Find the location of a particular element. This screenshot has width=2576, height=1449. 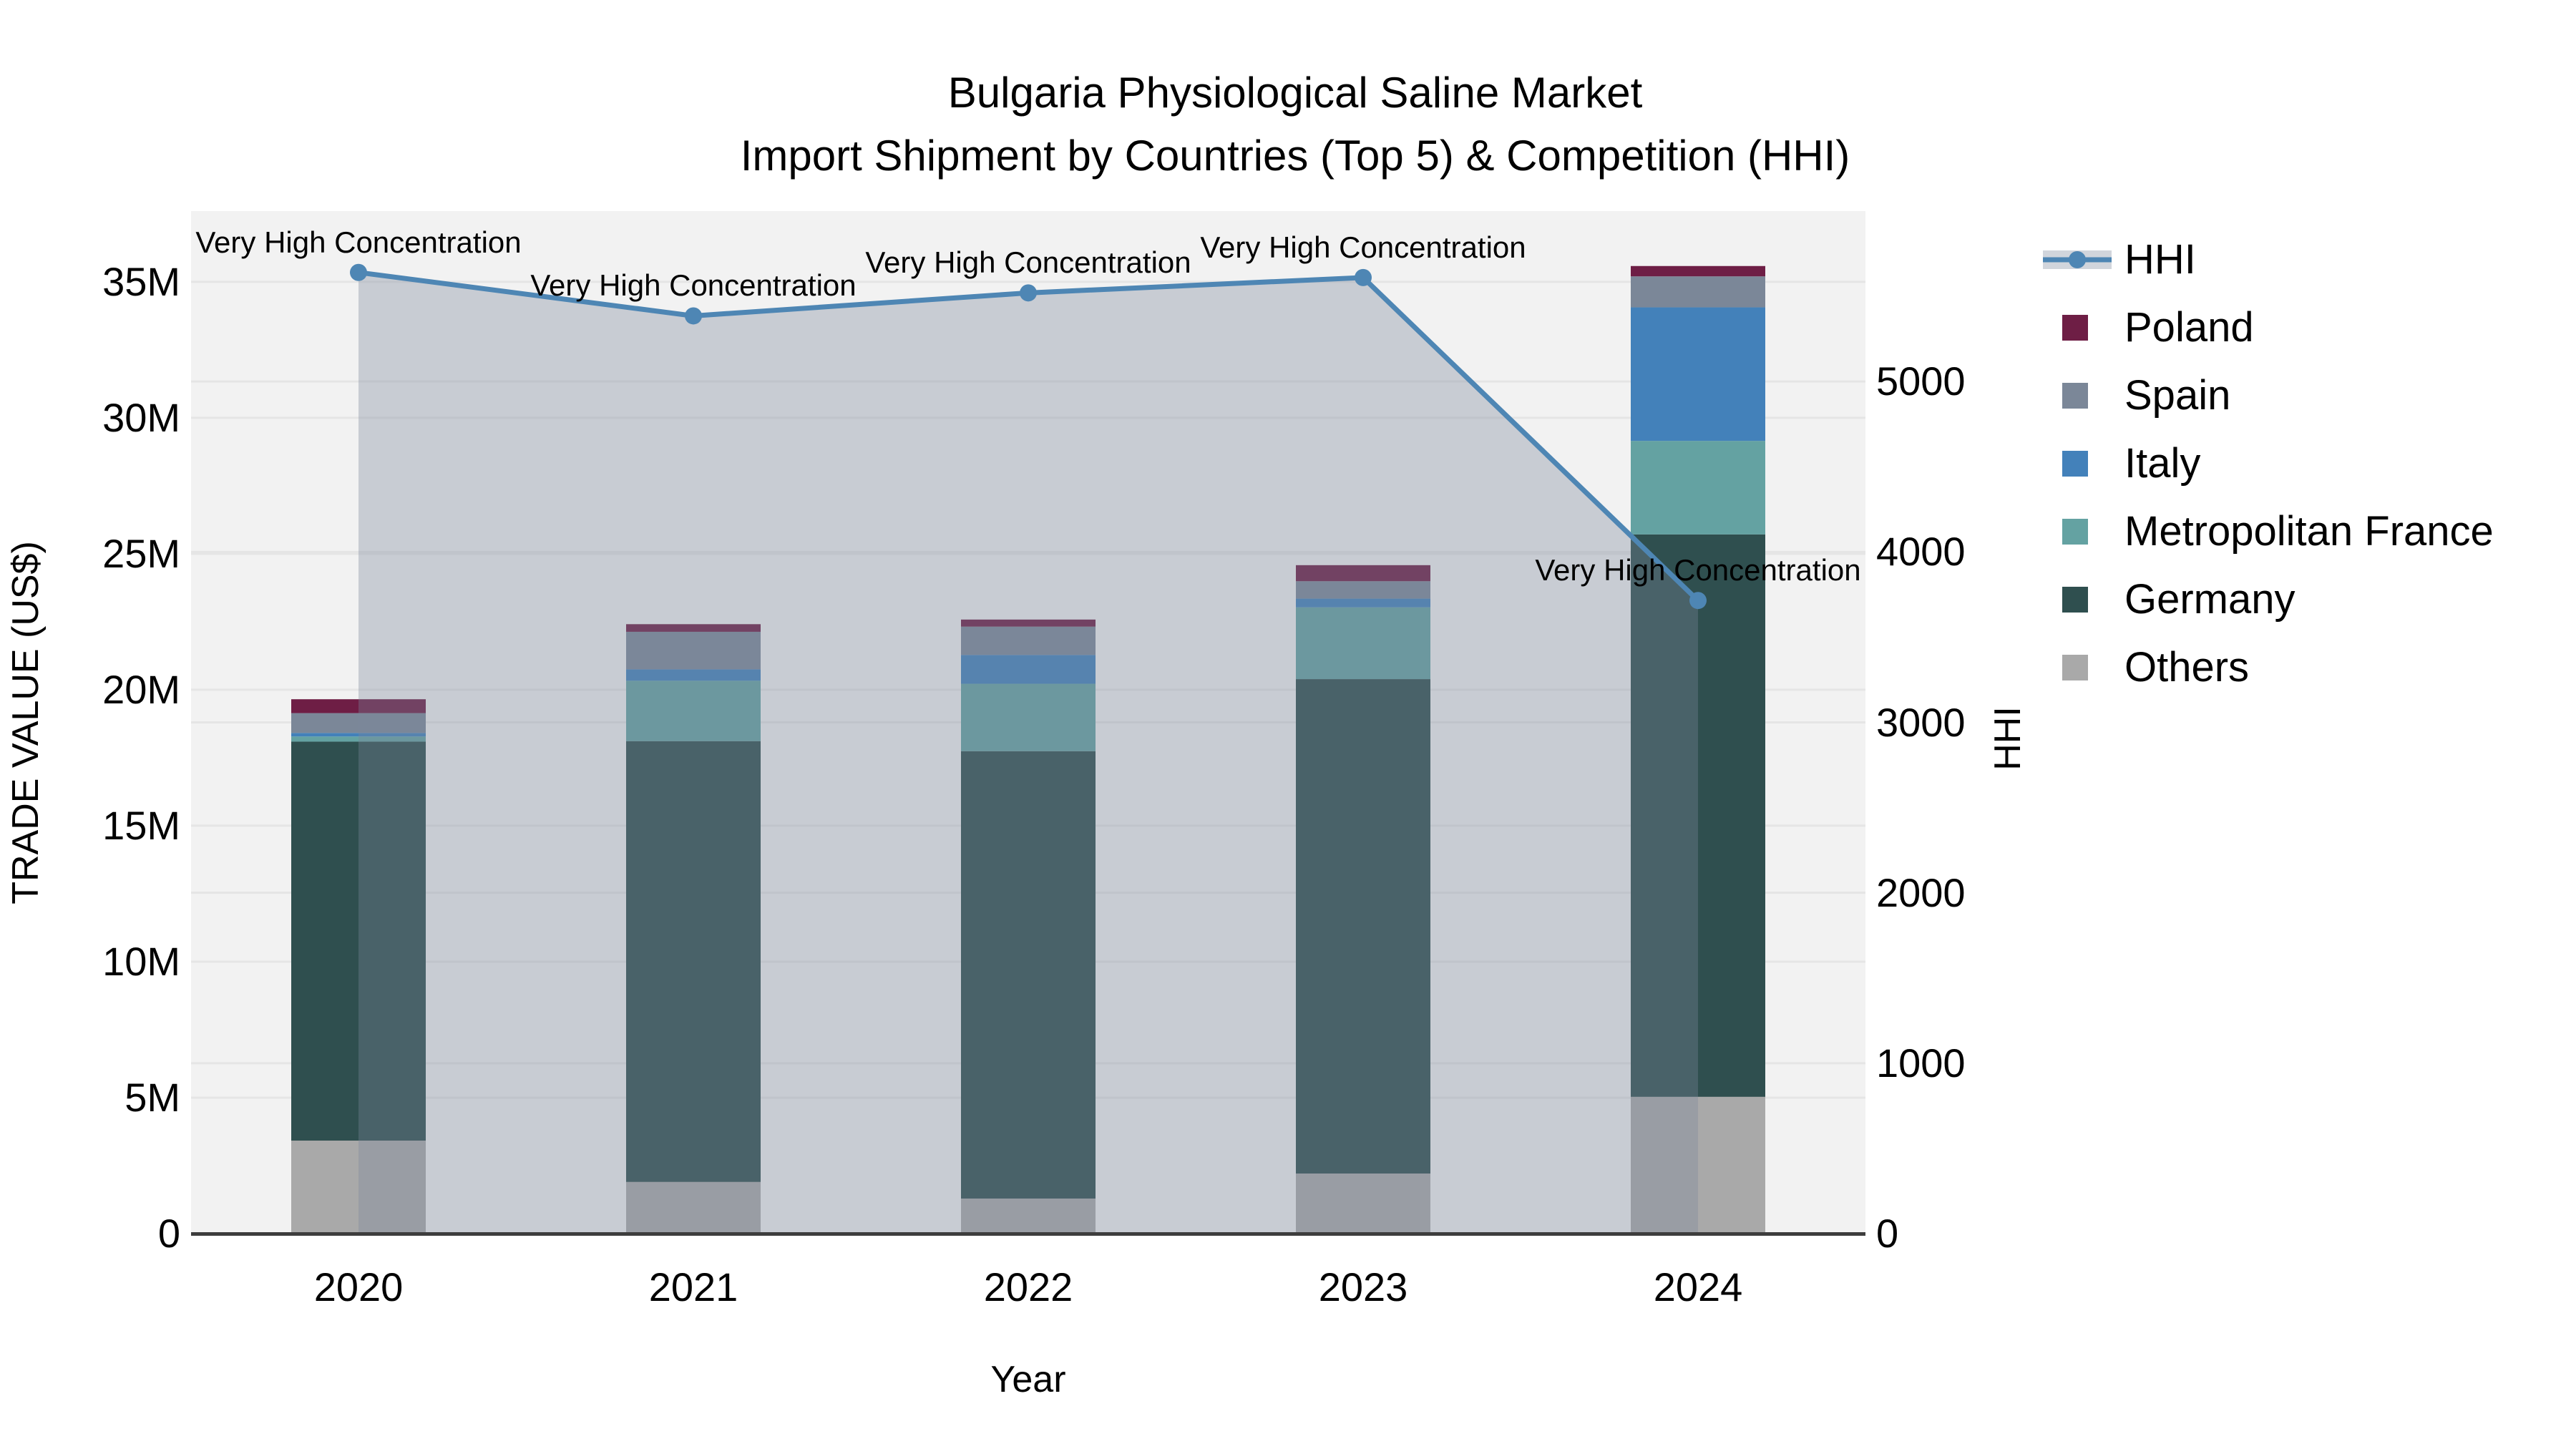

hhi-marker-2024 is located at coordinates (1698, 601).